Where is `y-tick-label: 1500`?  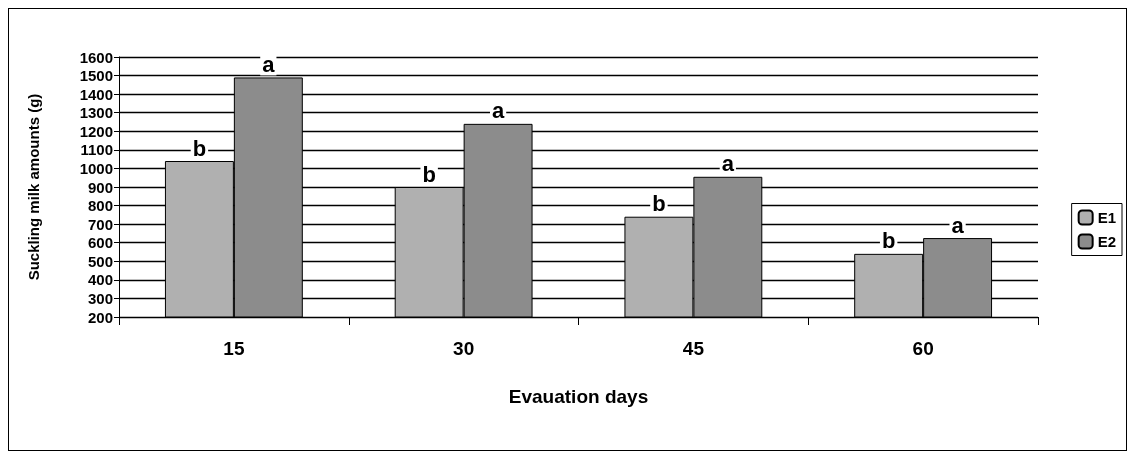 y-tick-label: 1500 is located at coordinates (96, 76).